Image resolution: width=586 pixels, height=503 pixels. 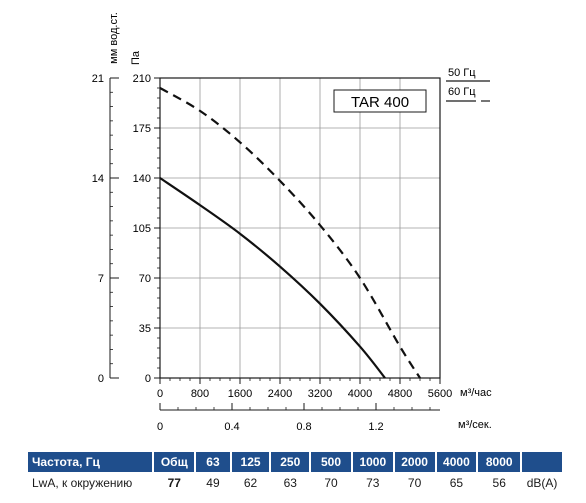 I want to click on header-250: 250, so click(x=291, y=462).